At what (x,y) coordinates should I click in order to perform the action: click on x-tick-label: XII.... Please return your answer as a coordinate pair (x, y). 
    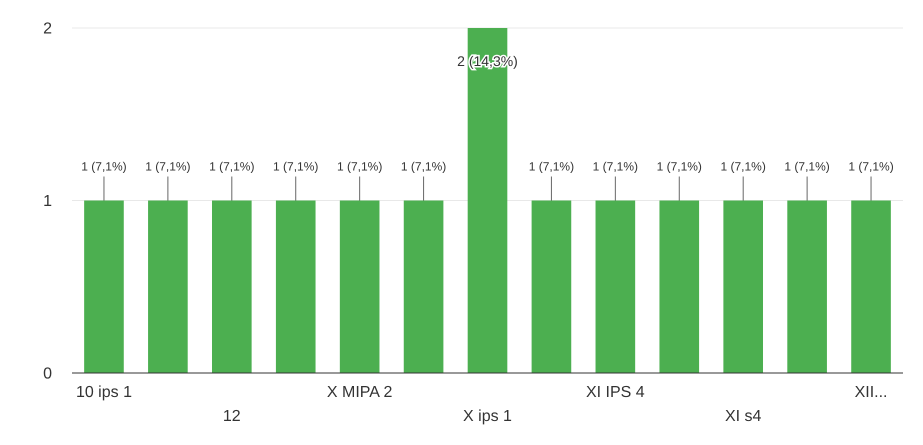
    Looking at the image, I should click on (871, 392).